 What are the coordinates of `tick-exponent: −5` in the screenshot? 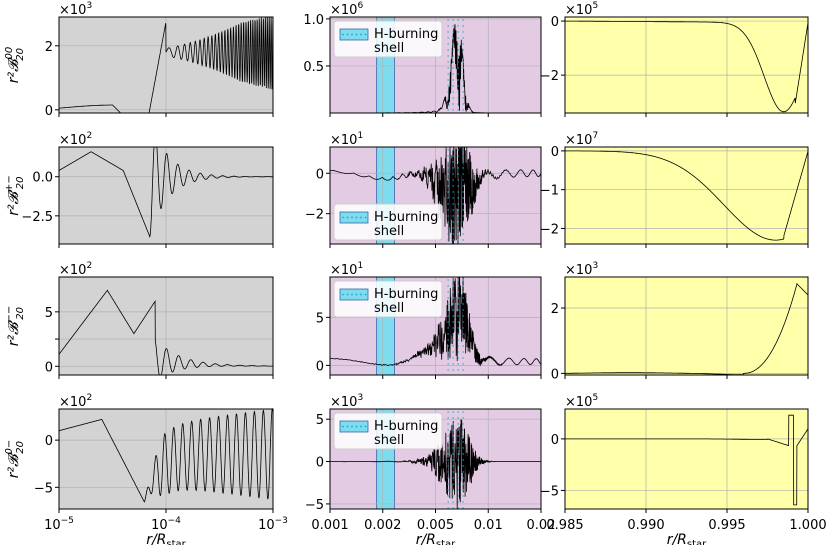 It's located at (67, 521).